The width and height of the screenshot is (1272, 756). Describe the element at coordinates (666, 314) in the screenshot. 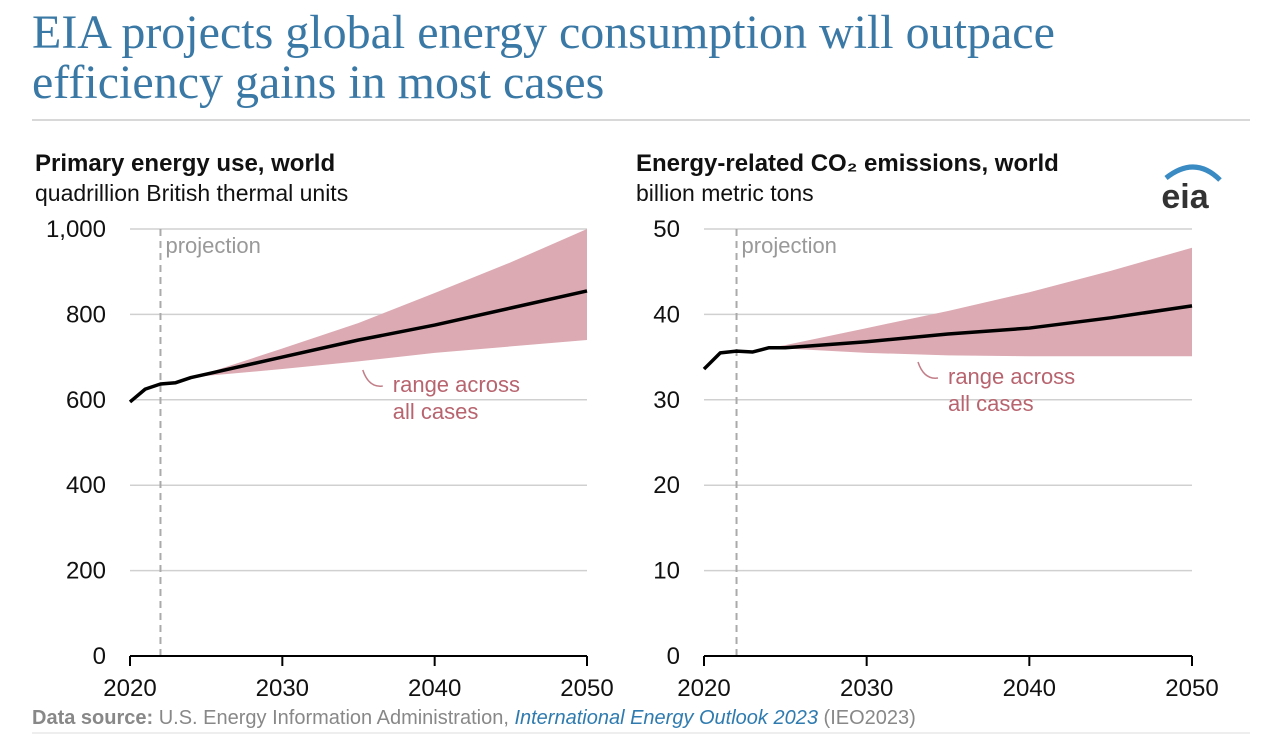

I see `y-tick-label: 40` at that location.